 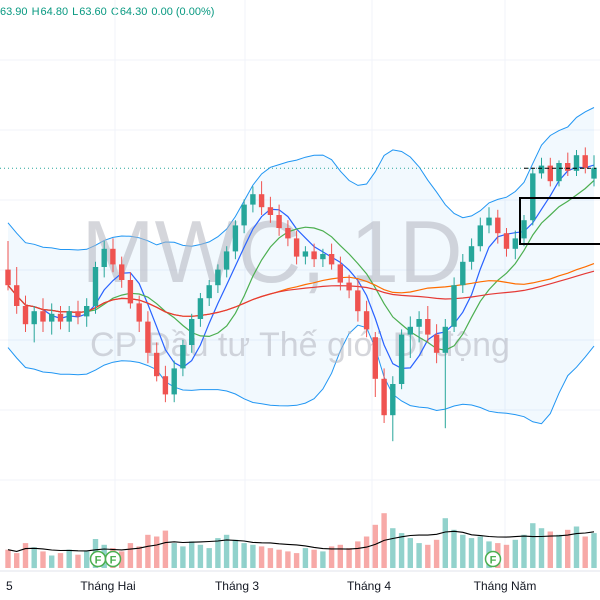 What do you see at coordinates (54, 12) in the screenshot?
I see `ohlc-high: 64.80` at bounding box center [54, 12].